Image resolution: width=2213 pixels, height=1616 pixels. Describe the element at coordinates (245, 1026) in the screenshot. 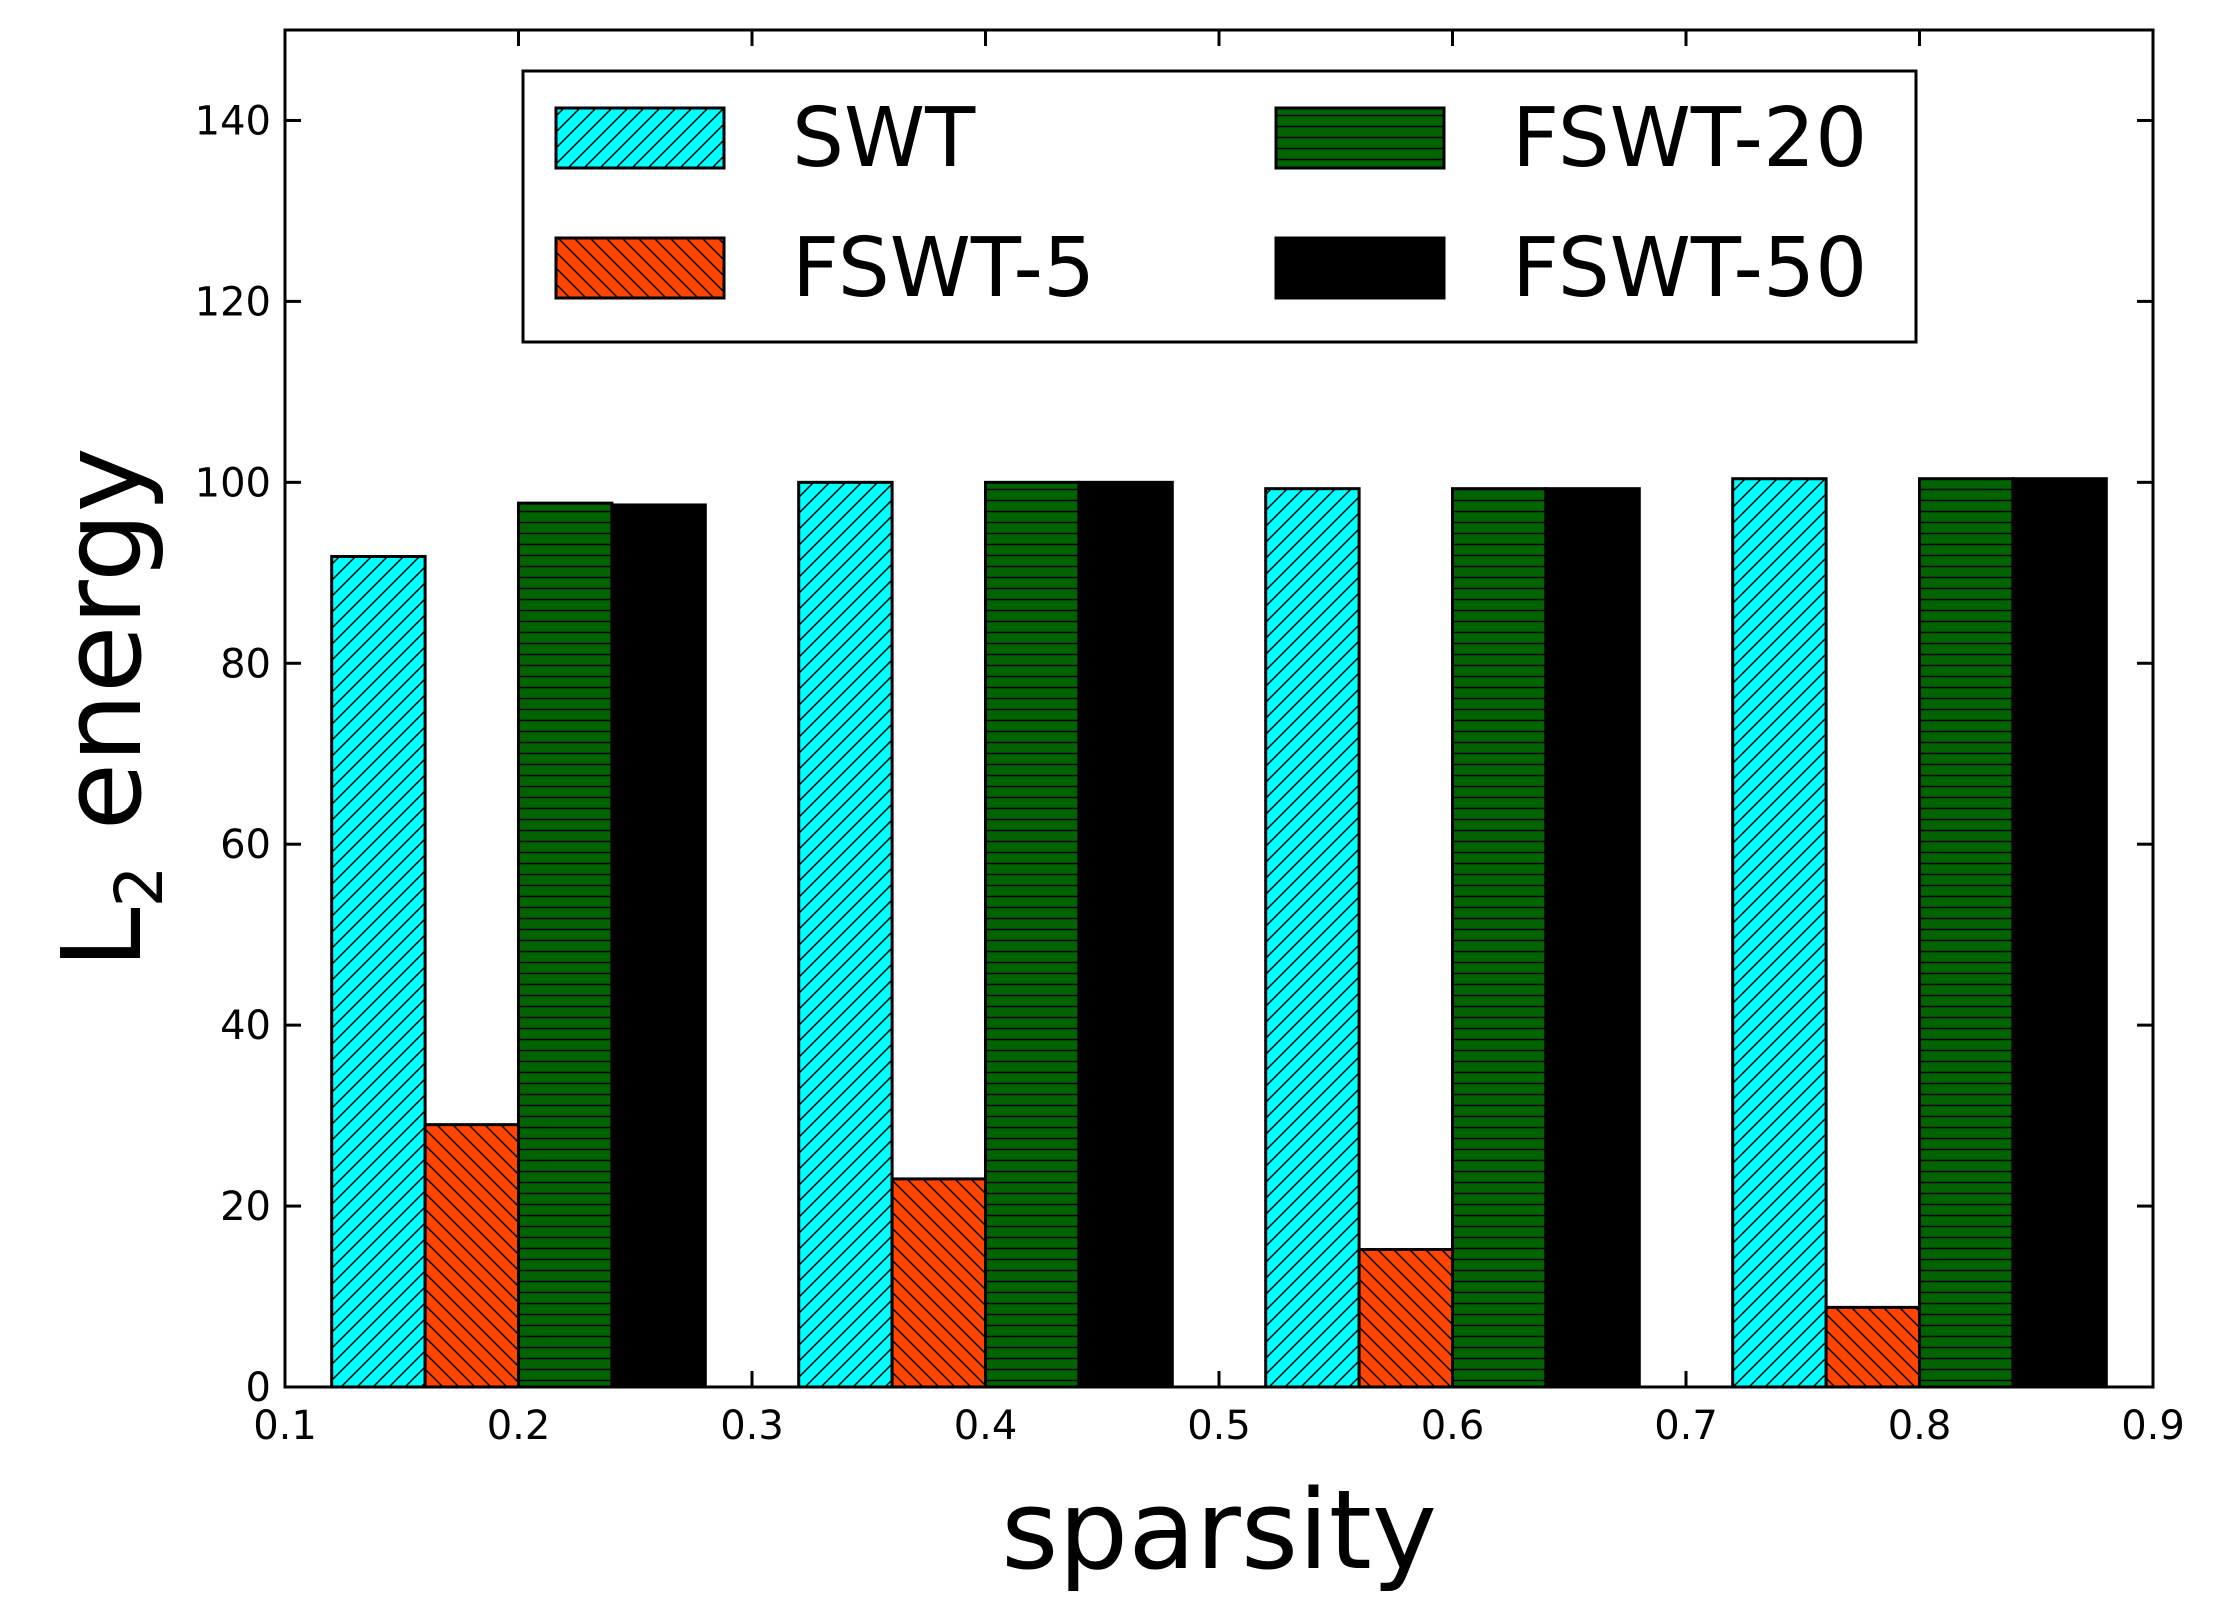

I see `y-tick-label: 40` at that location.